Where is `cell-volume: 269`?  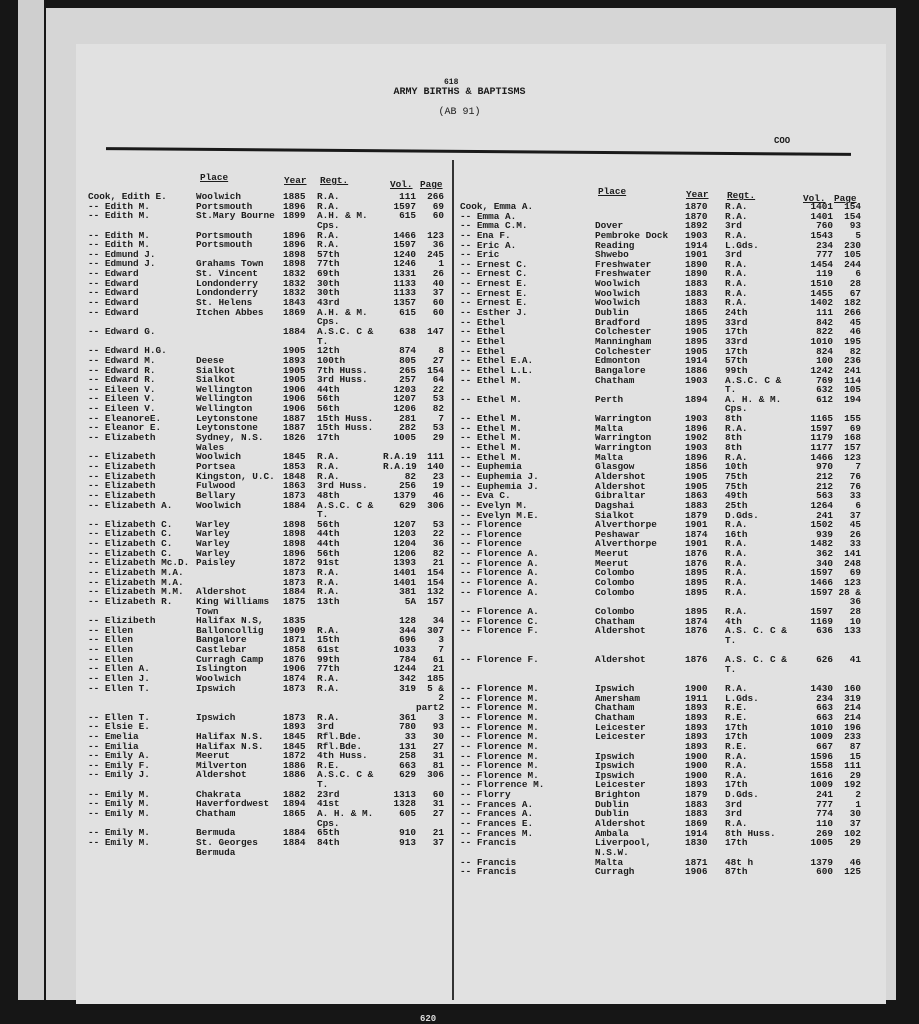
cell-volume: 269 is located at coordinates (824, 833).